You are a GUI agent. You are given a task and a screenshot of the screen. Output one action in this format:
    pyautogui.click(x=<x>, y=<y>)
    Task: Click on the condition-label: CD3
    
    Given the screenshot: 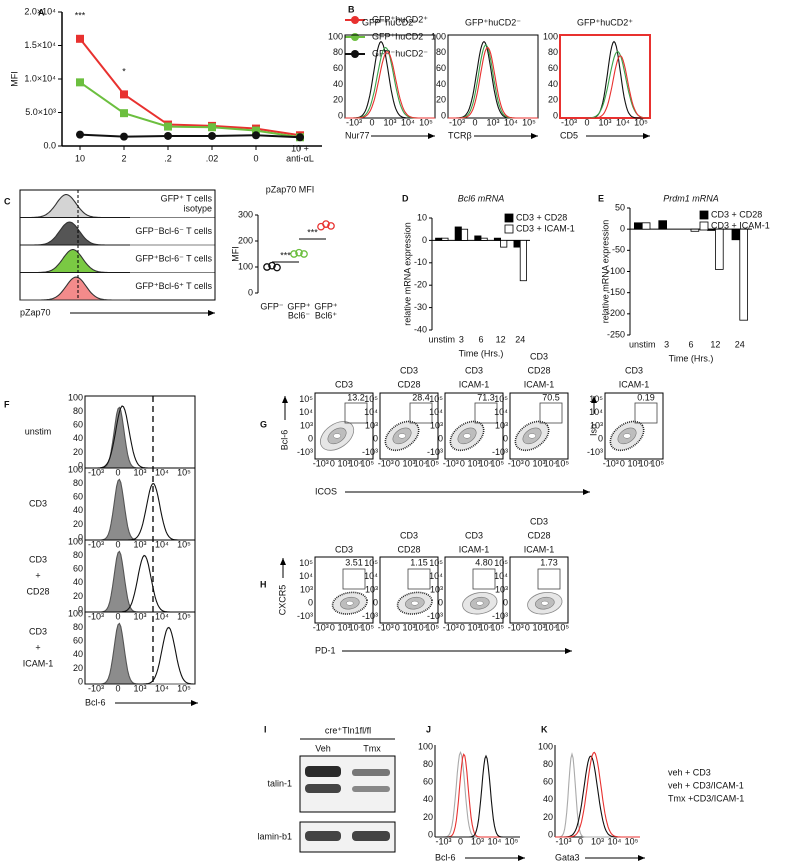 What is the action you would take?
    pyautogui.click(x=38, y=559)
    